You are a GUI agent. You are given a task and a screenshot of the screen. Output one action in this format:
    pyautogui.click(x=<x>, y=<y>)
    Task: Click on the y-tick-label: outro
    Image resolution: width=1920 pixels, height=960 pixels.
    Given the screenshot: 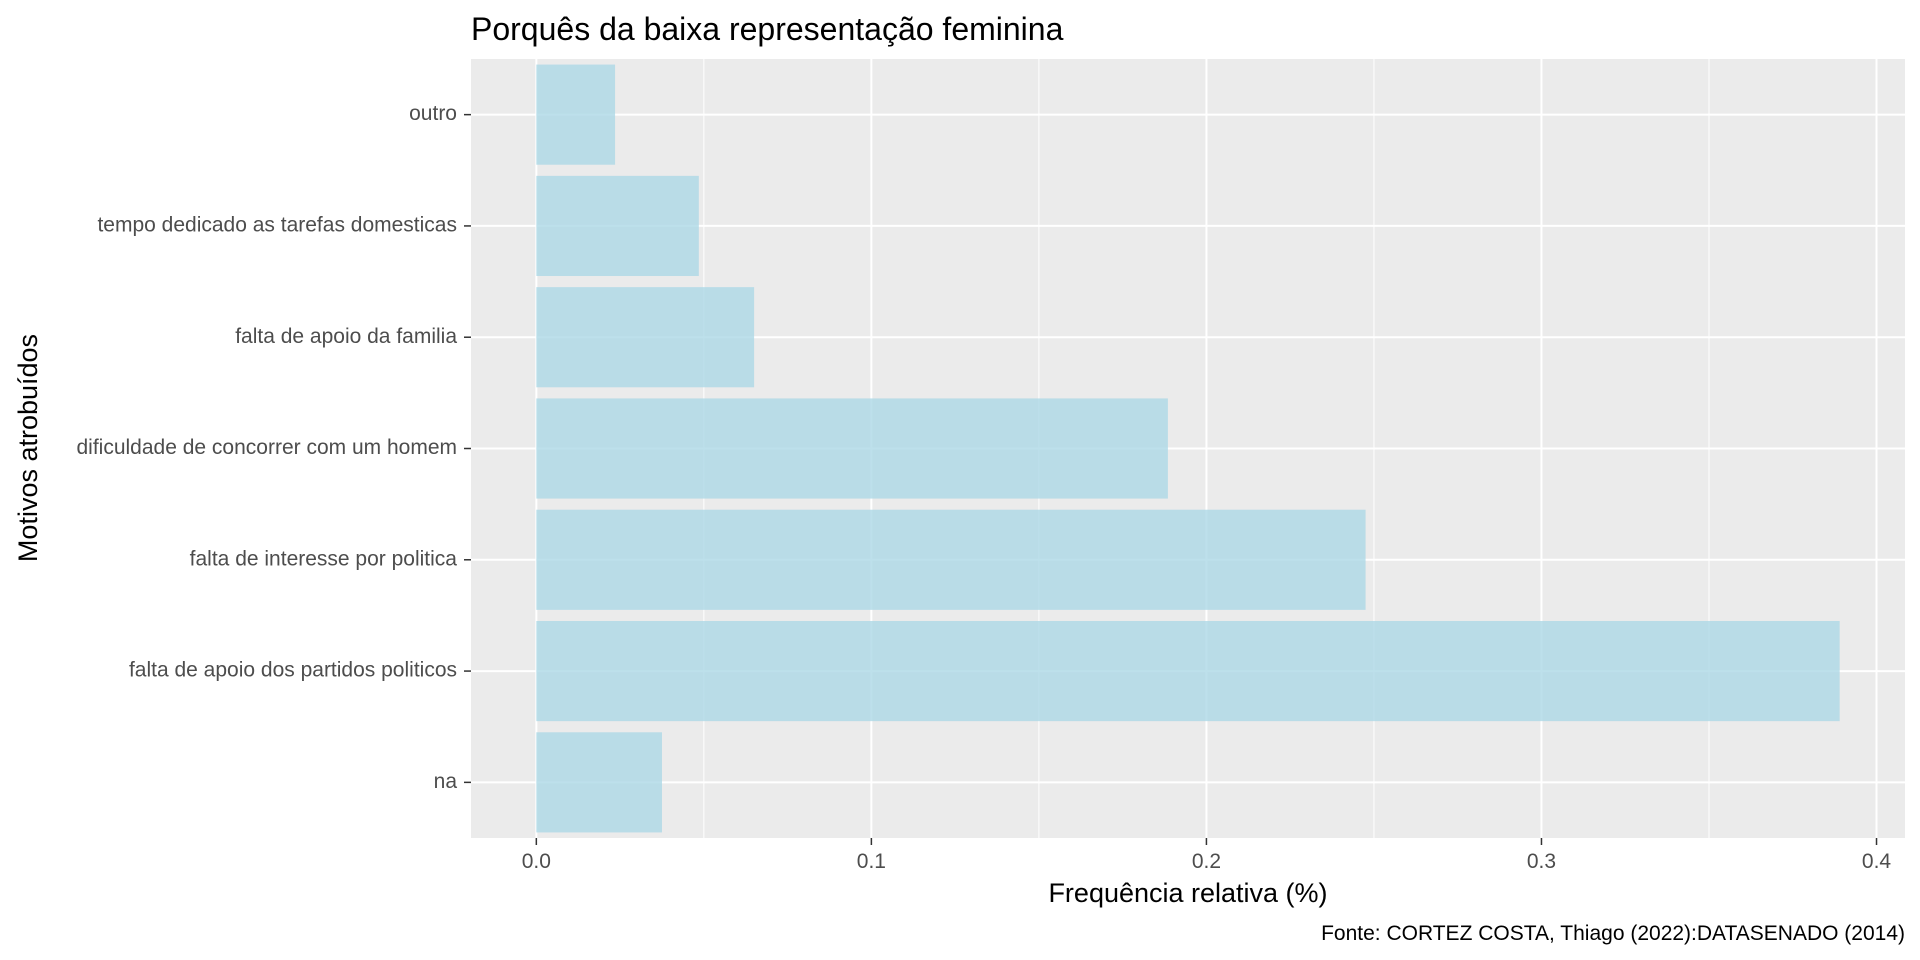 What is the action you would take?
    pyautogui.click(x=433, y=113)
    